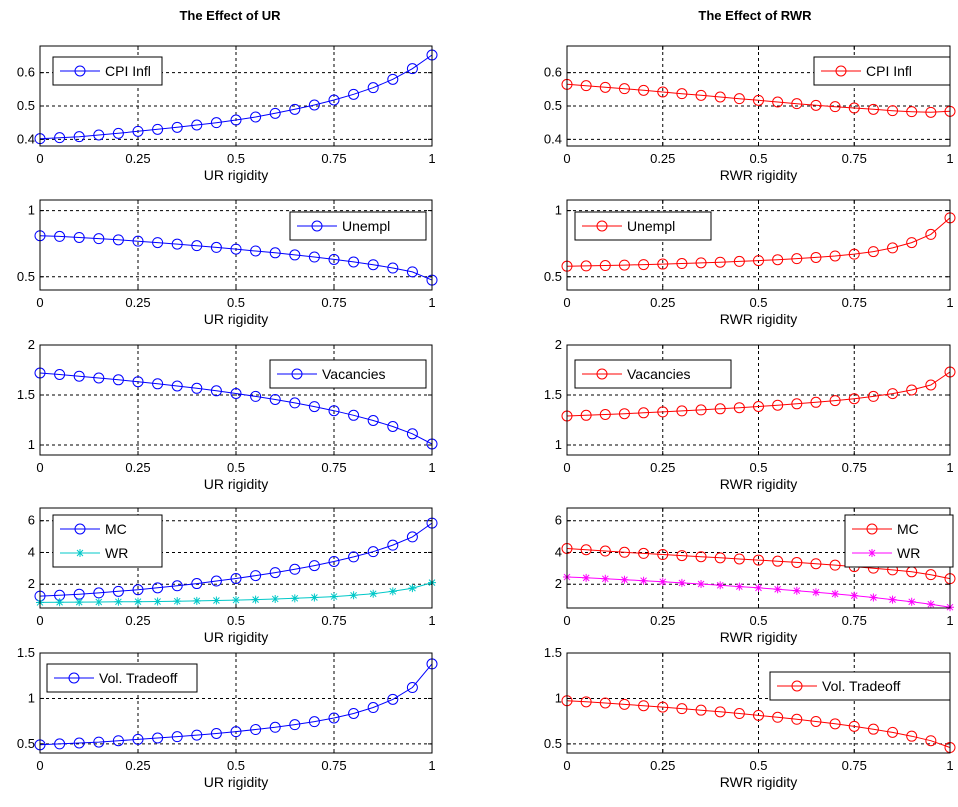  Describe the element at coordinates (236, 765) in the screenshot. I see `x-tick-label: 0.5` at that location.